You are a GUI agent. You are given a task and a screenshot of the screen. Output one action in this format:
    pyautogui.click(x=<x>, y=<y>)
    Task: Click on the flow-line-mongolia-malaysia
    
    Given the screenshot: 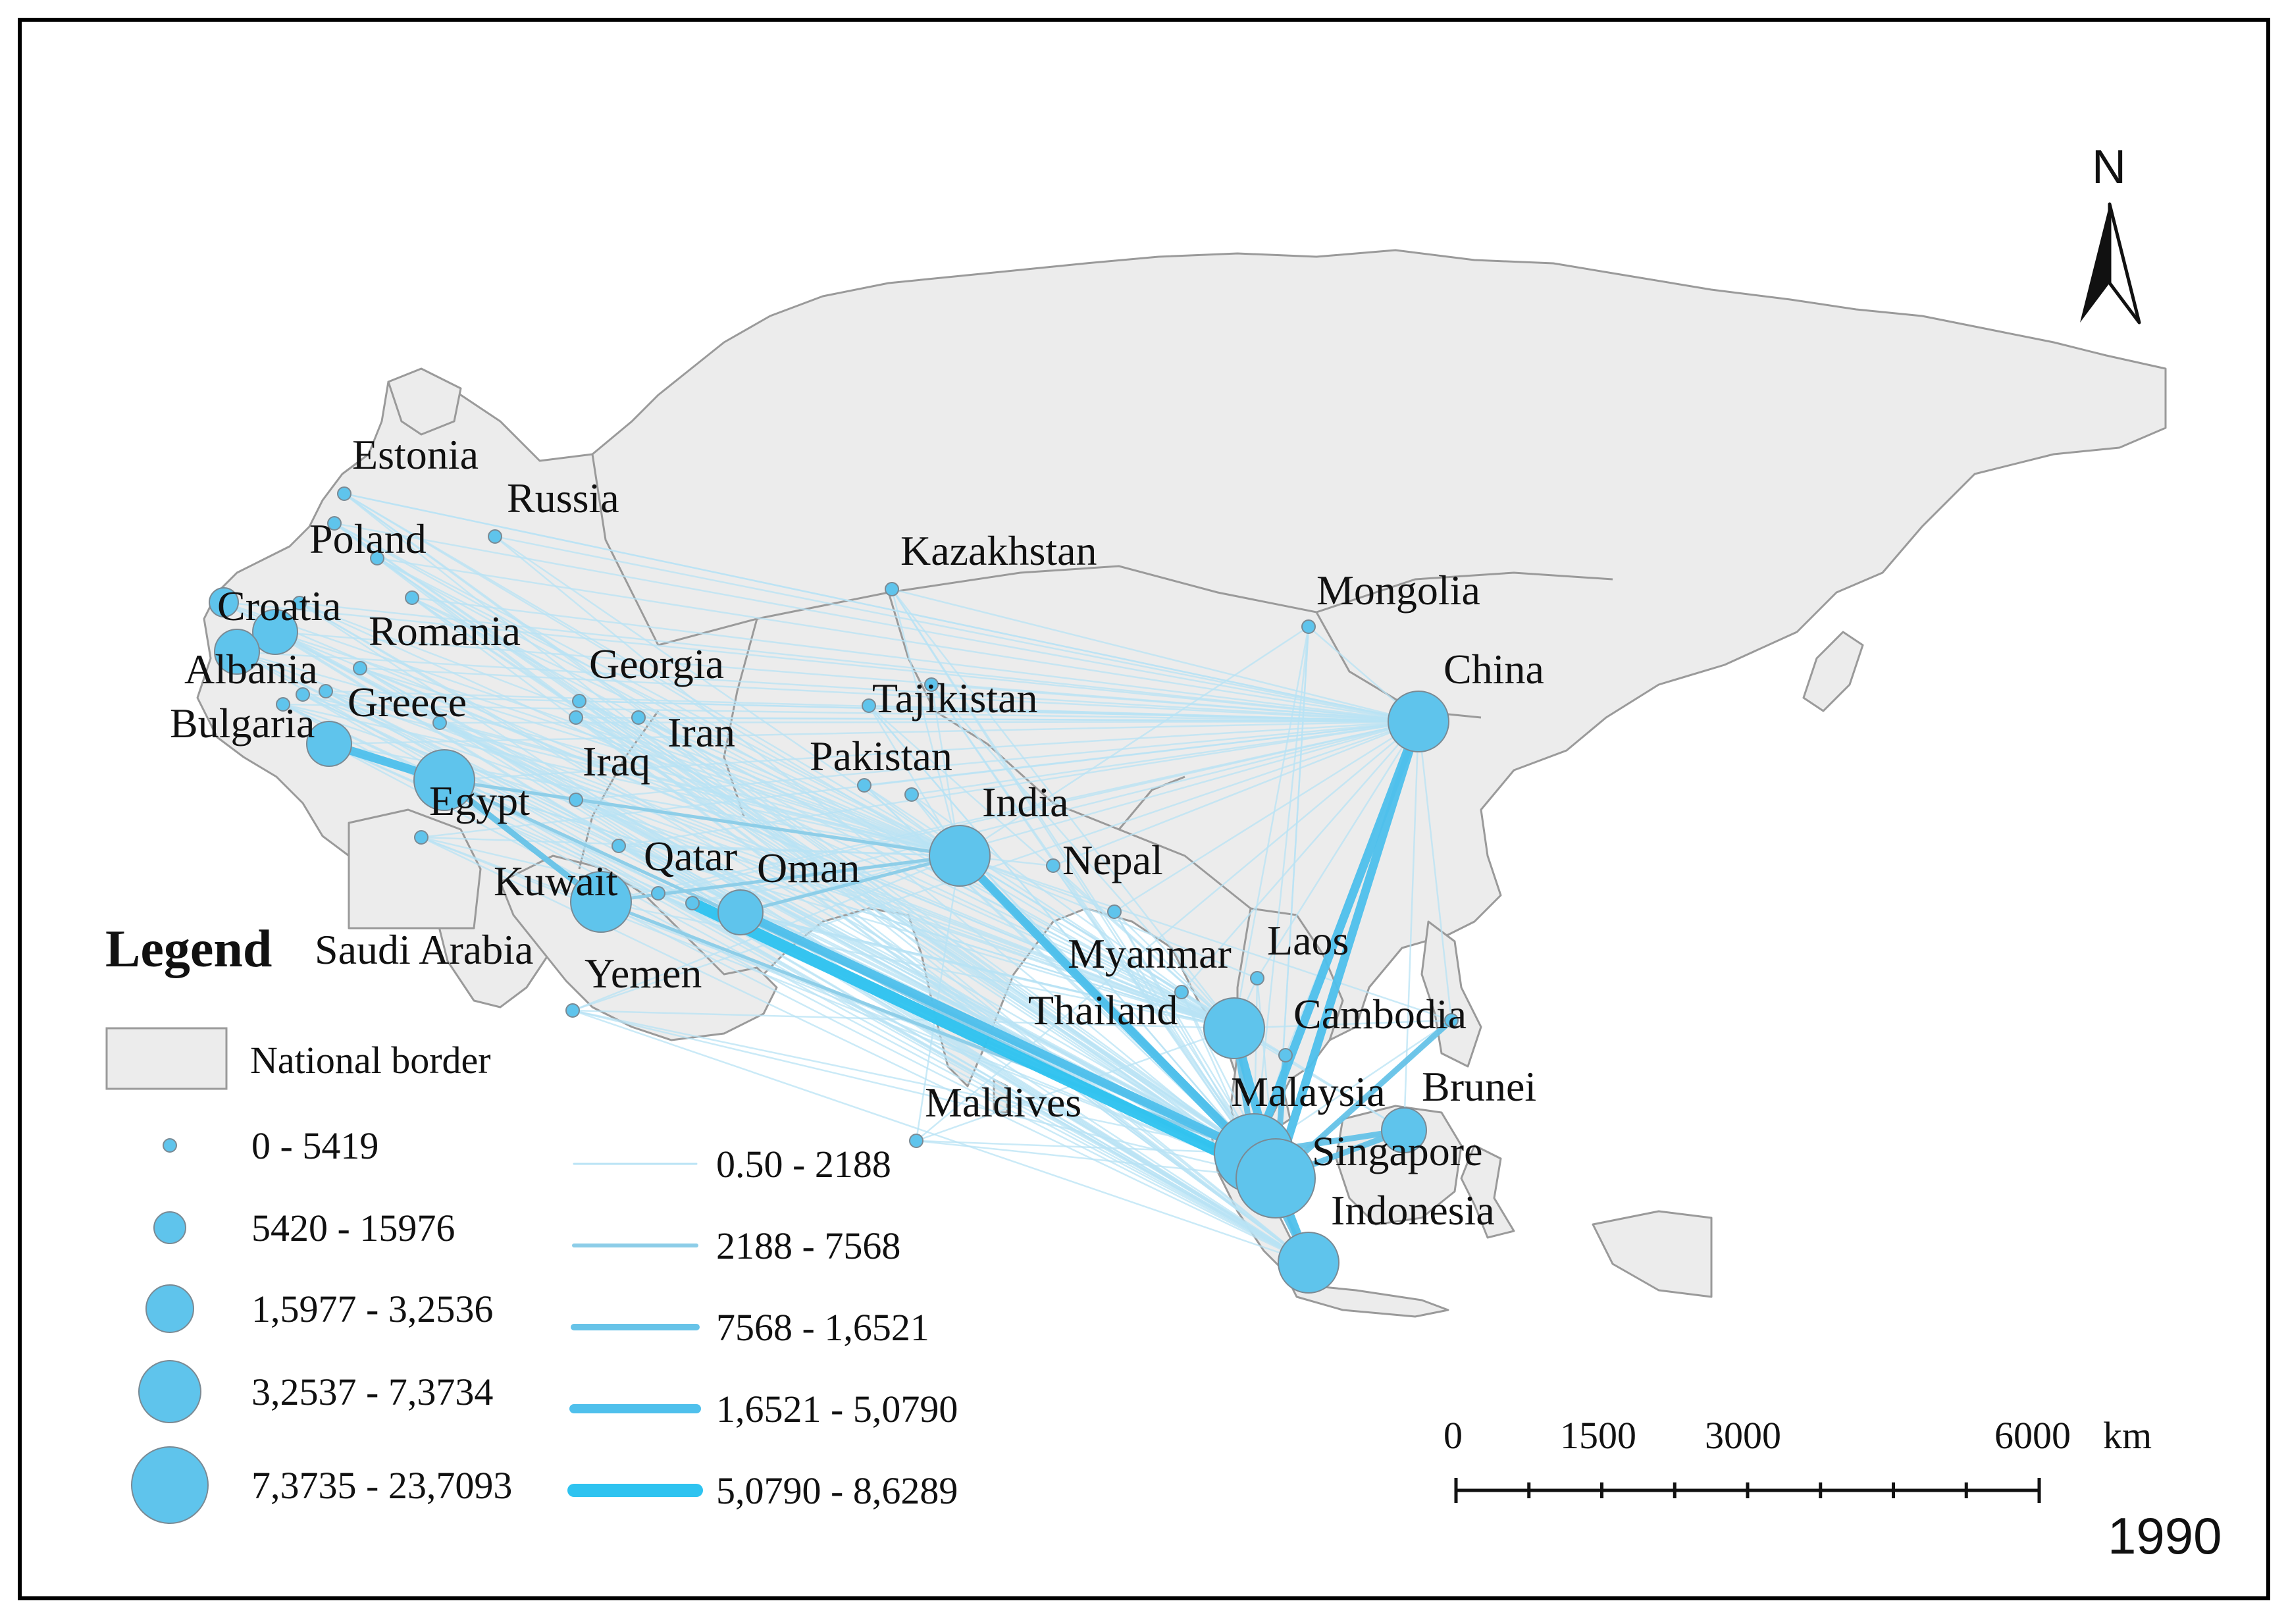 What is the action you would take?
    pyautogui.click(x=1281, y=890)
    